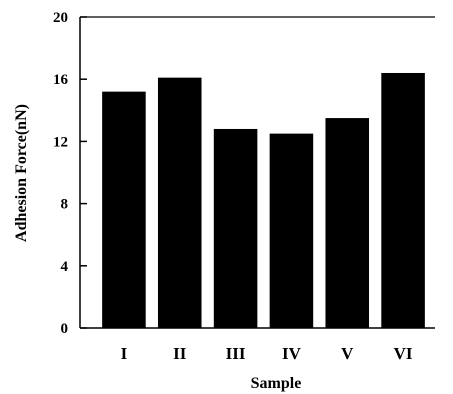 The height and width of the screenshot is (394, 453). I want to click on y-ticks-group: 0 4 8 12 16 20, so click(70, 173).